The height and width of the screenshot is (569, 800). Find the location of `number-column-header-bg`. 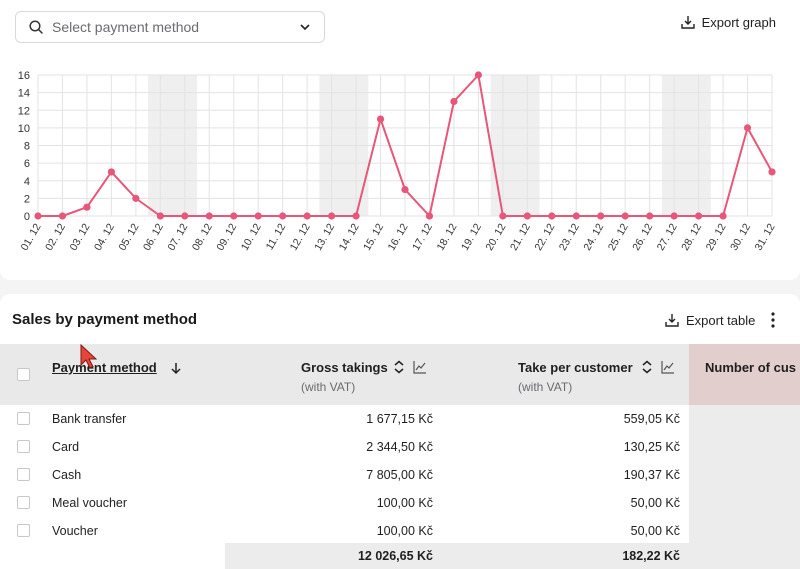

number-column-header-bg is located at coordinates (744, 374).